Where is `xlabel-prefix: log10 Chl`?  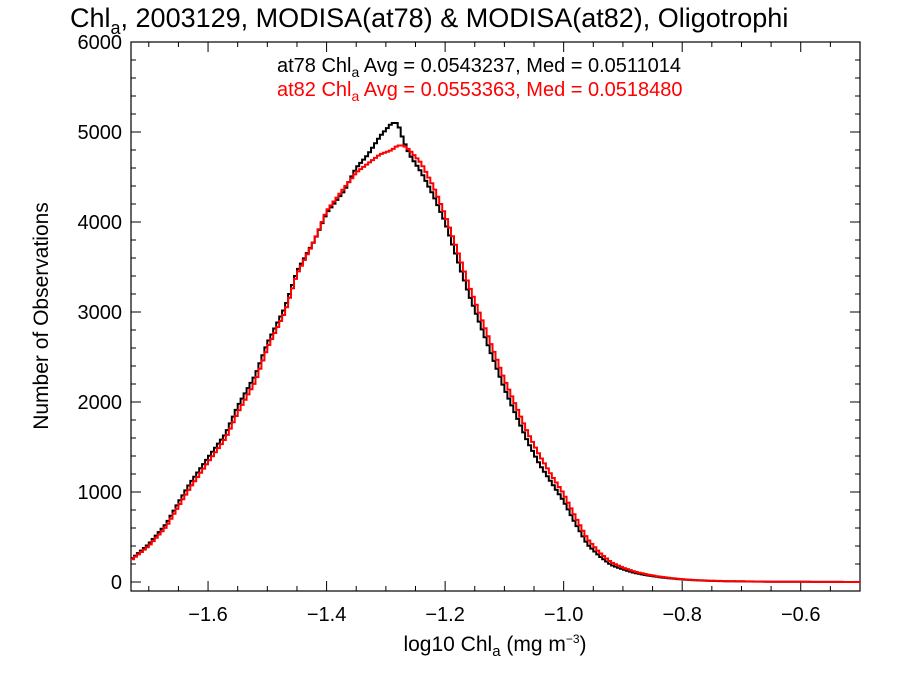 xlabel-prefix: log10 Chl is located at coordinates (447, 644).